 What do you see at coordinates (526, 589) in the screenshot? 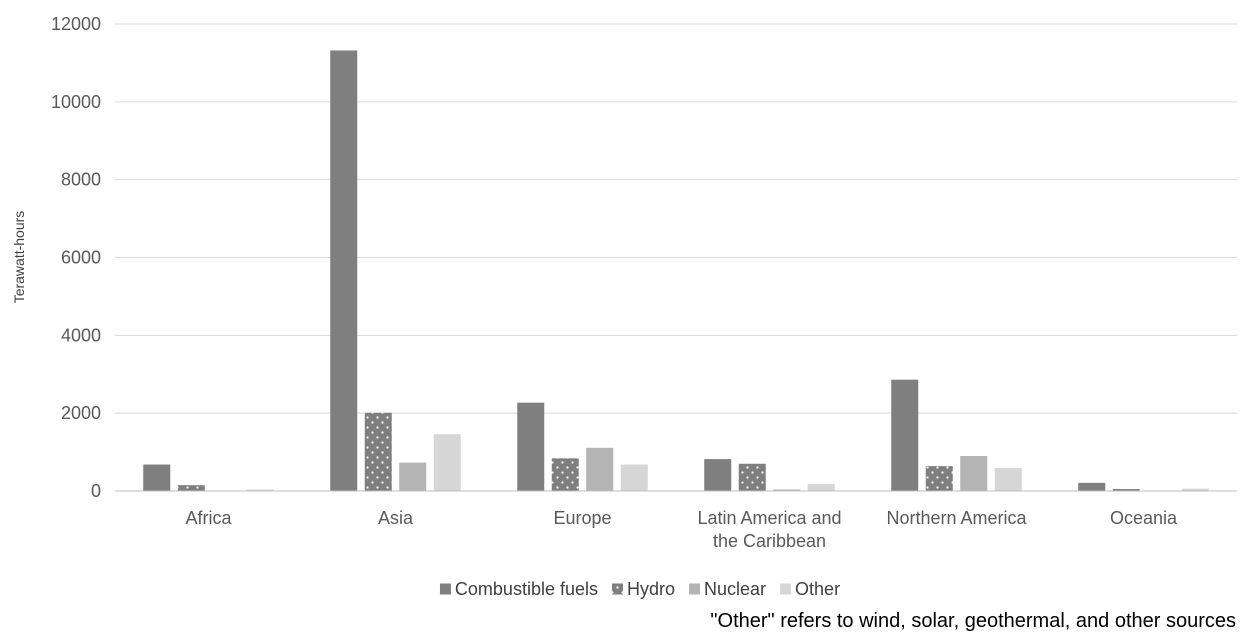
I see `legend-label: Combustible fuels` at bounding box center [526, 589].